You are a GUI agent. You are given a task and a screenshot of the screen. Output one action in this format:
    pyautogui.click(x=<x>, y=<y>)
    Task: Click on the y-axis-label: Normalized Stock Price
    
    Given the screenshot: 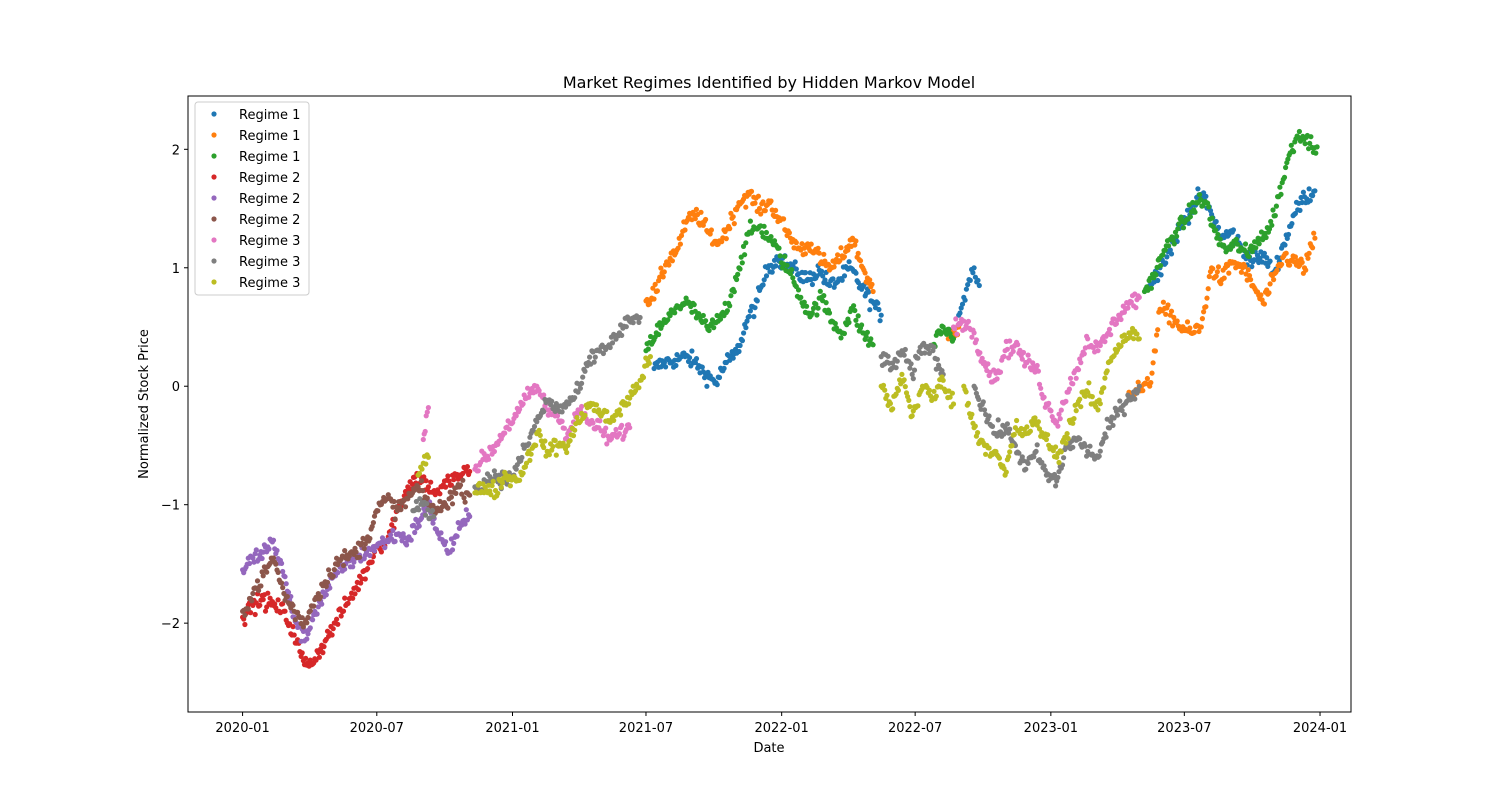 What is the action you would take?
    pyautogui.click(x=144, y=404)
    